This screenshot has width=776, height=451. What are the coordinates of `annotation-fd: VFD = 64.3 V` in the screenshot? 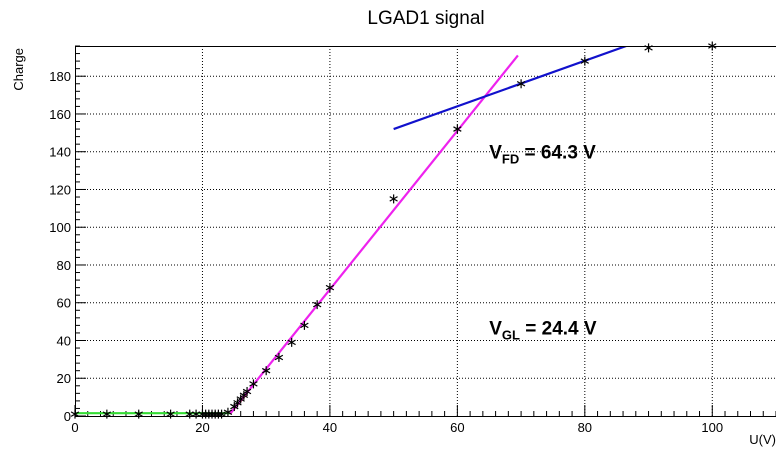 It's located at (542, 155).